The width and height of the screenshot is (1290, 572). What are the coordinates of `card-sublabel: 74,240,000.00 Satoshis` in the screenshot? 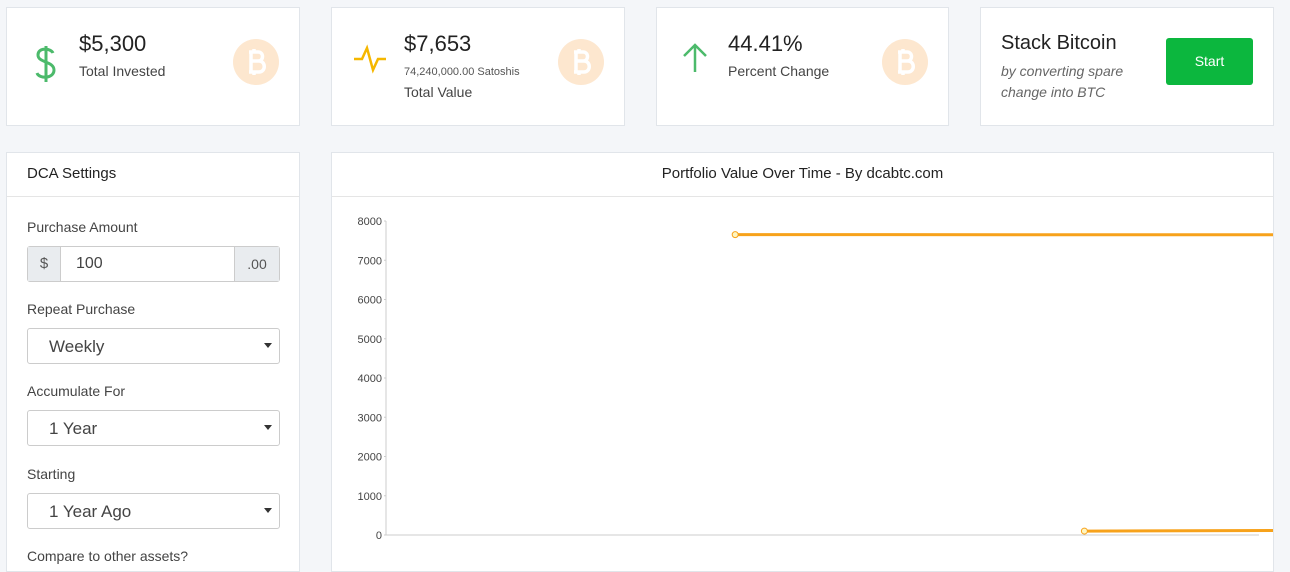 It's located at (462, 72).